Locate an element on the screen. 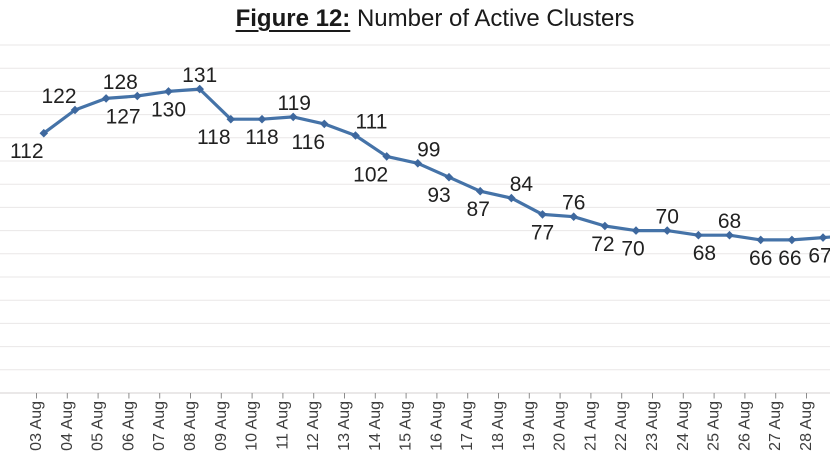 The width and height of the screenshot is (830, 468). data-point-label: 122 is located at coordinates (58, 96).